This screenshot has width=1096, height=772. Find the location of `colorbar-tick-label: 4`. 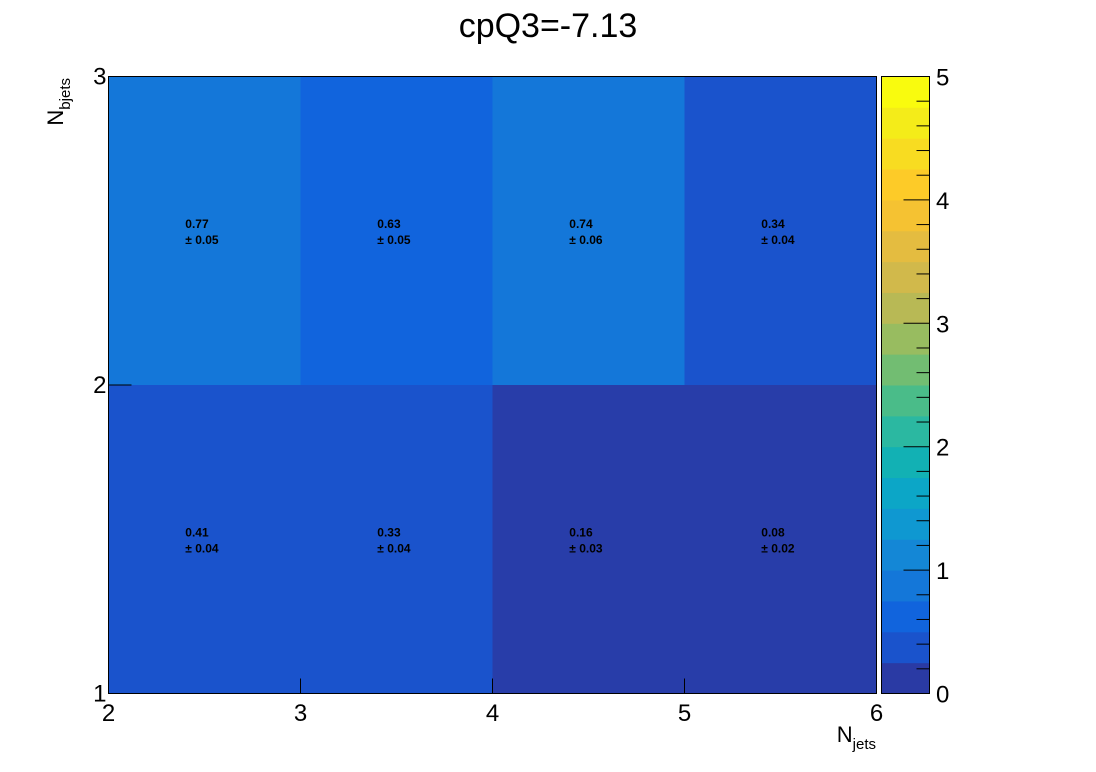

colorbar-tick-label: 4 is located at coordinates (942, 201).